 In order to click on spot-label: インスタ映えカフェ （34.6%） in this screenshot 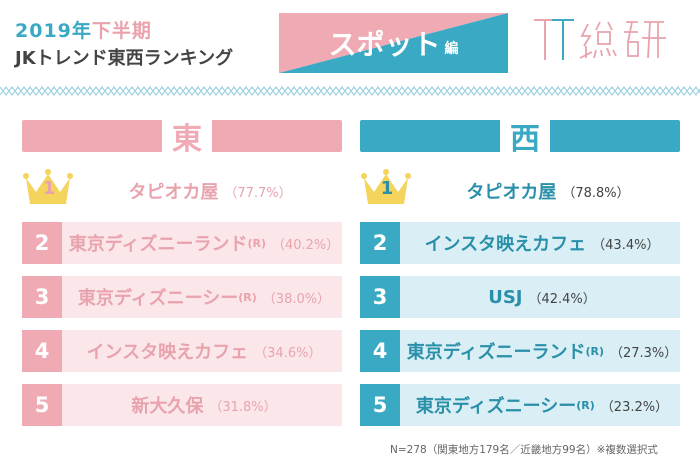, I will do `click(204, 351)`.